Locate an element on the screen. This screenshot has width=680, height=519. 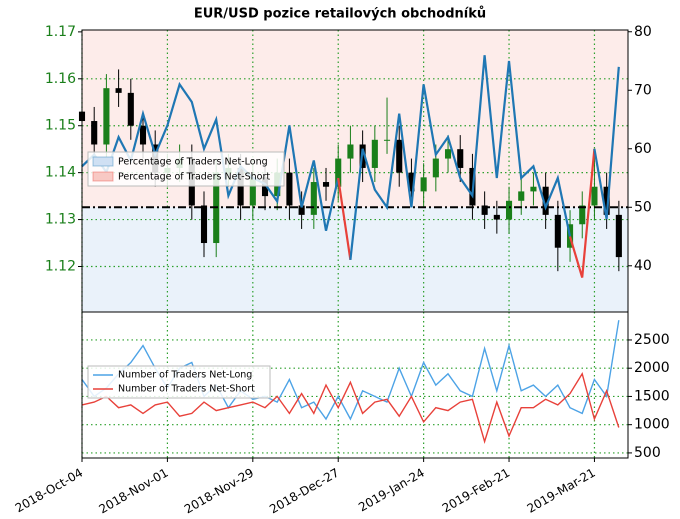
y-tick-label: 1.12 is located at coordinates (60, 266).